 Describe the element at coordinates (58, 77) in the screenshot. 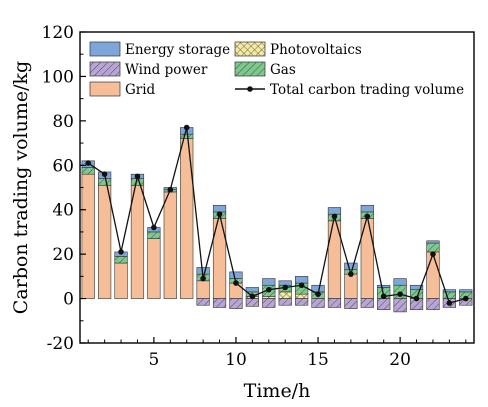

I see `y-tick-label: 100` at that location.